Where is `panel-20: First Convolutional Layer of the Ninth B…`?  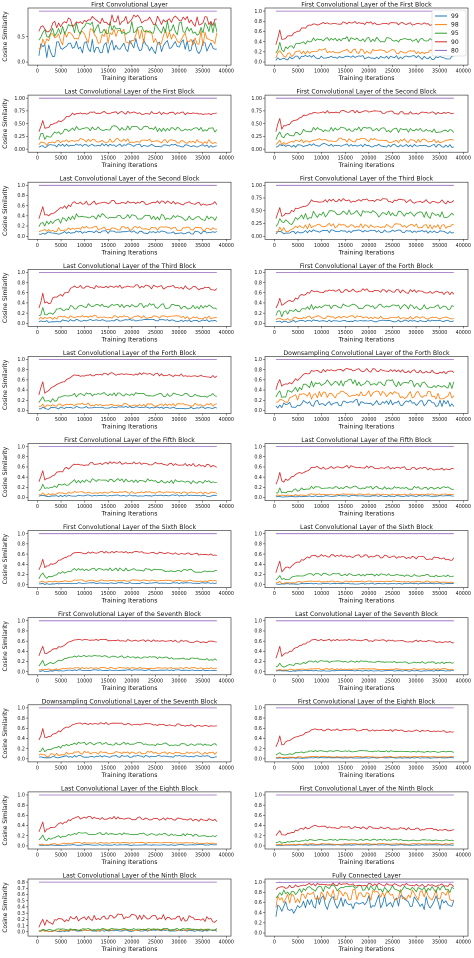 panel-20: First Convolutional Layer of the Ninth B… is located at coordinates (362, 825).